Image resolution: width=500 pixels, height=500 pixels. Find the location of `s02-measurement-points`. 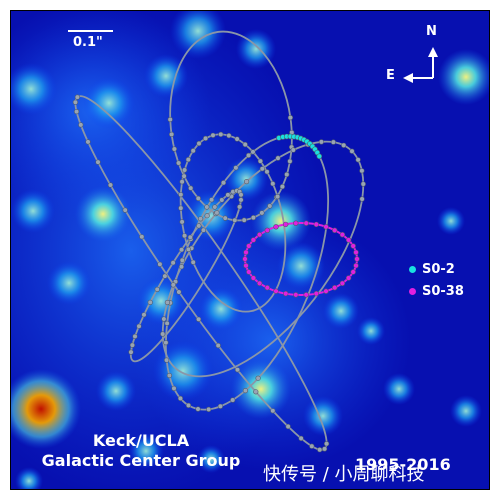

s02-measurement-points is located at coordinates (299, 146).